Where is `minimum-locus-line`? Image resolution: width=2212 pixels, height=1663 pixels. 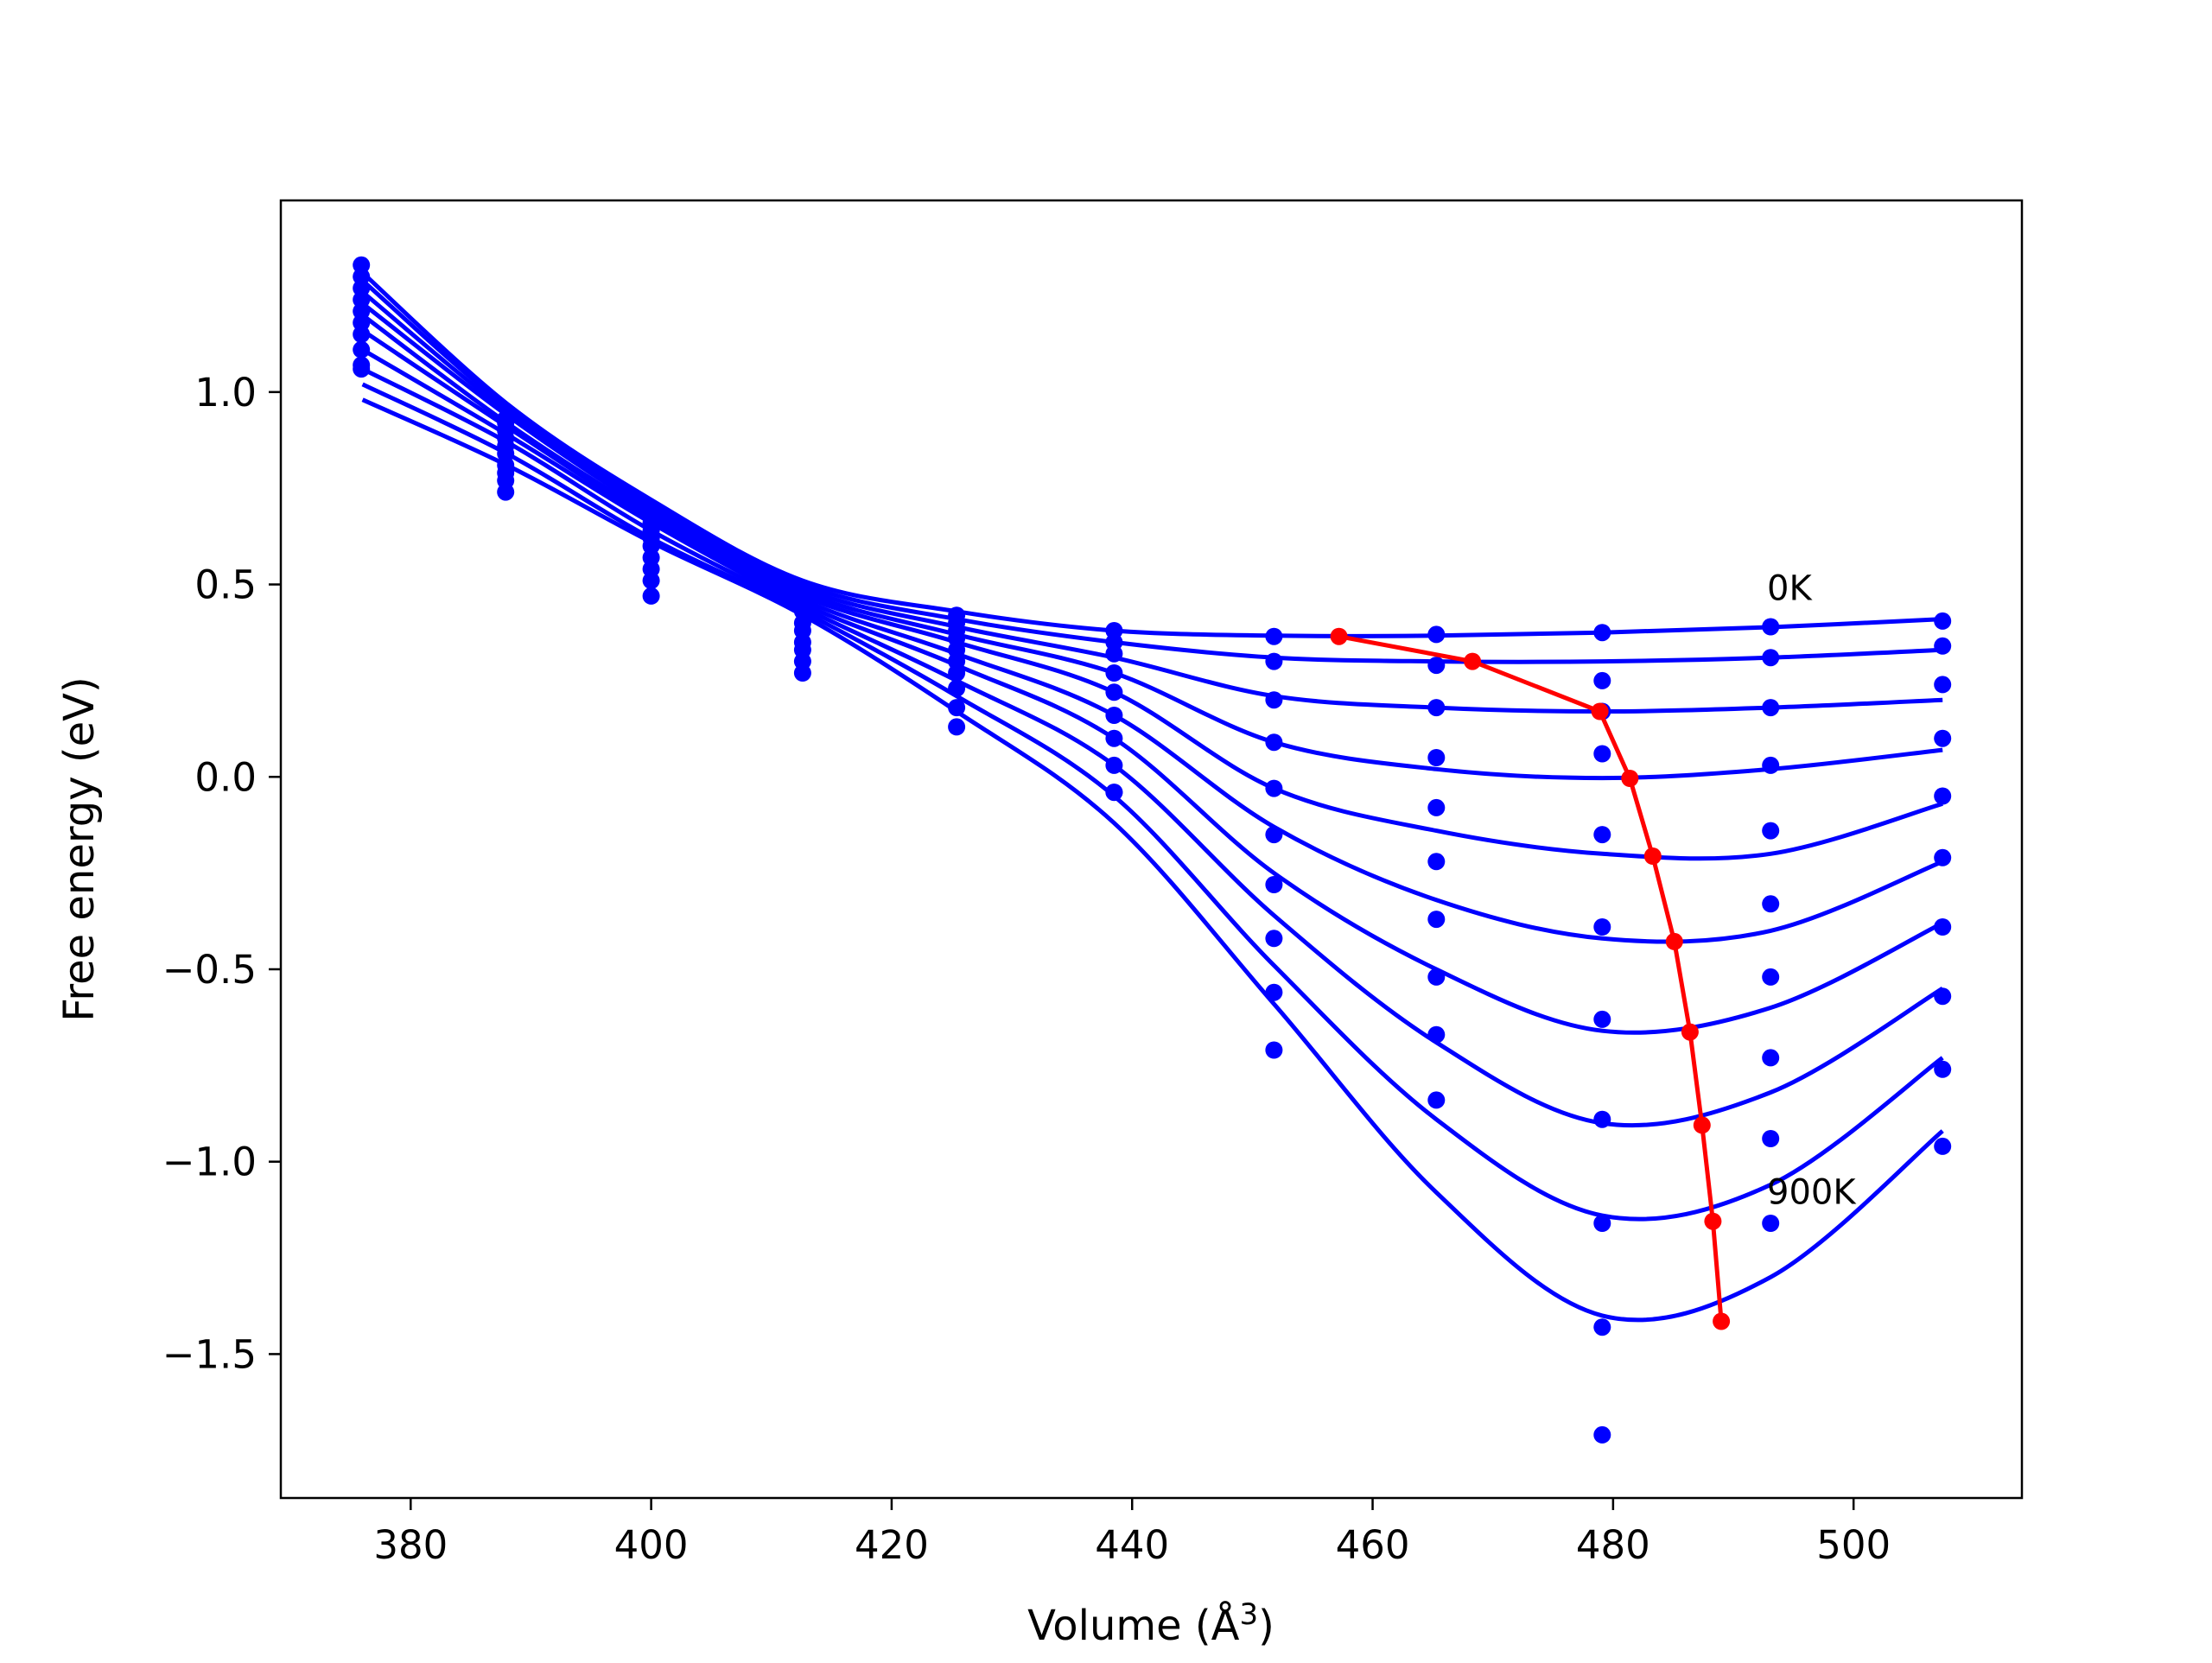
minimum-locus-line is located at coordinates (1531, 978).